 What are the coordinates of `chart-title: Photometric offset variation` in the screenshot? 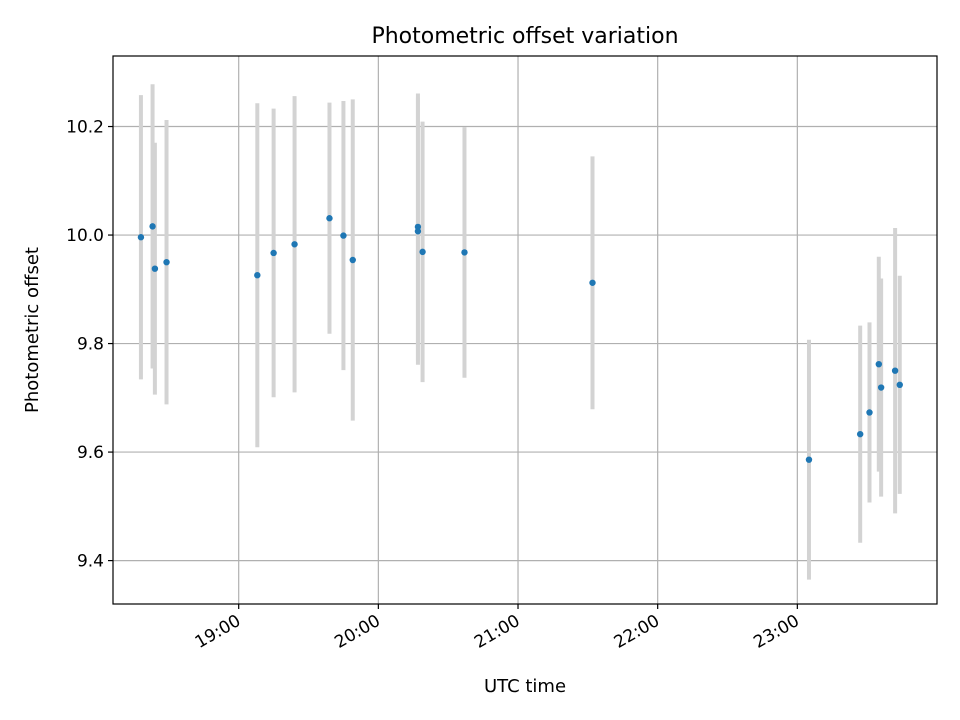 It's located at (524, 36).